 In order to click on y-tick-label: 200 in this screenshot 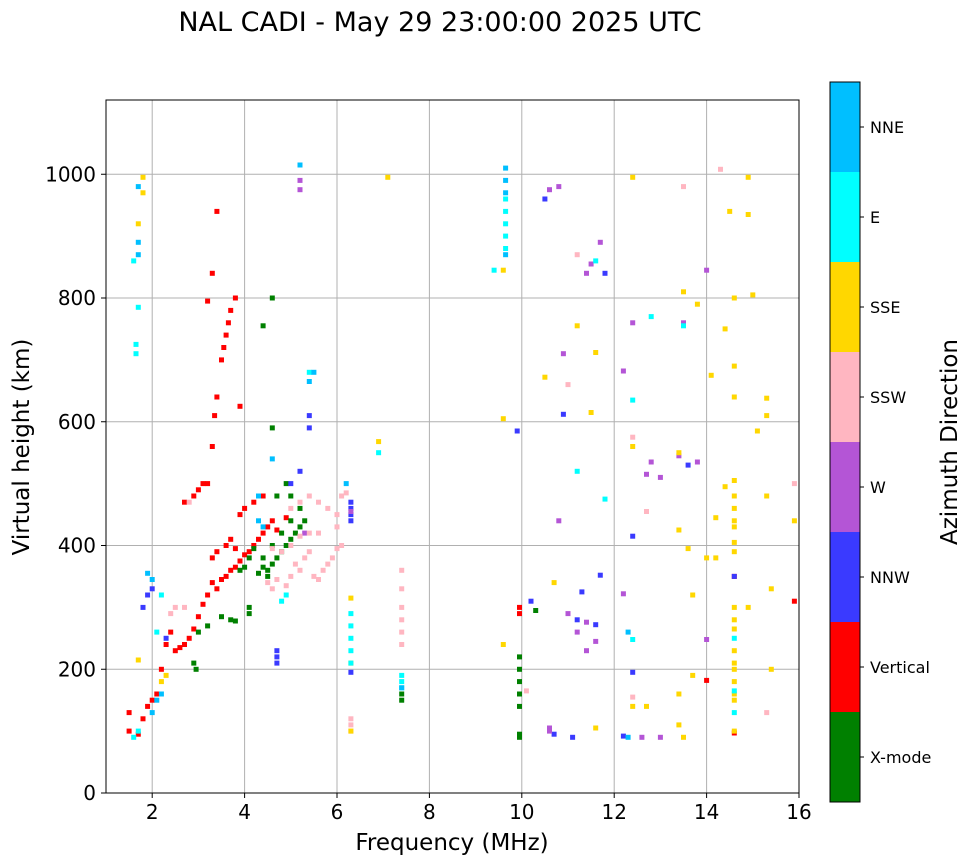, I will do `click(77, 669)`.